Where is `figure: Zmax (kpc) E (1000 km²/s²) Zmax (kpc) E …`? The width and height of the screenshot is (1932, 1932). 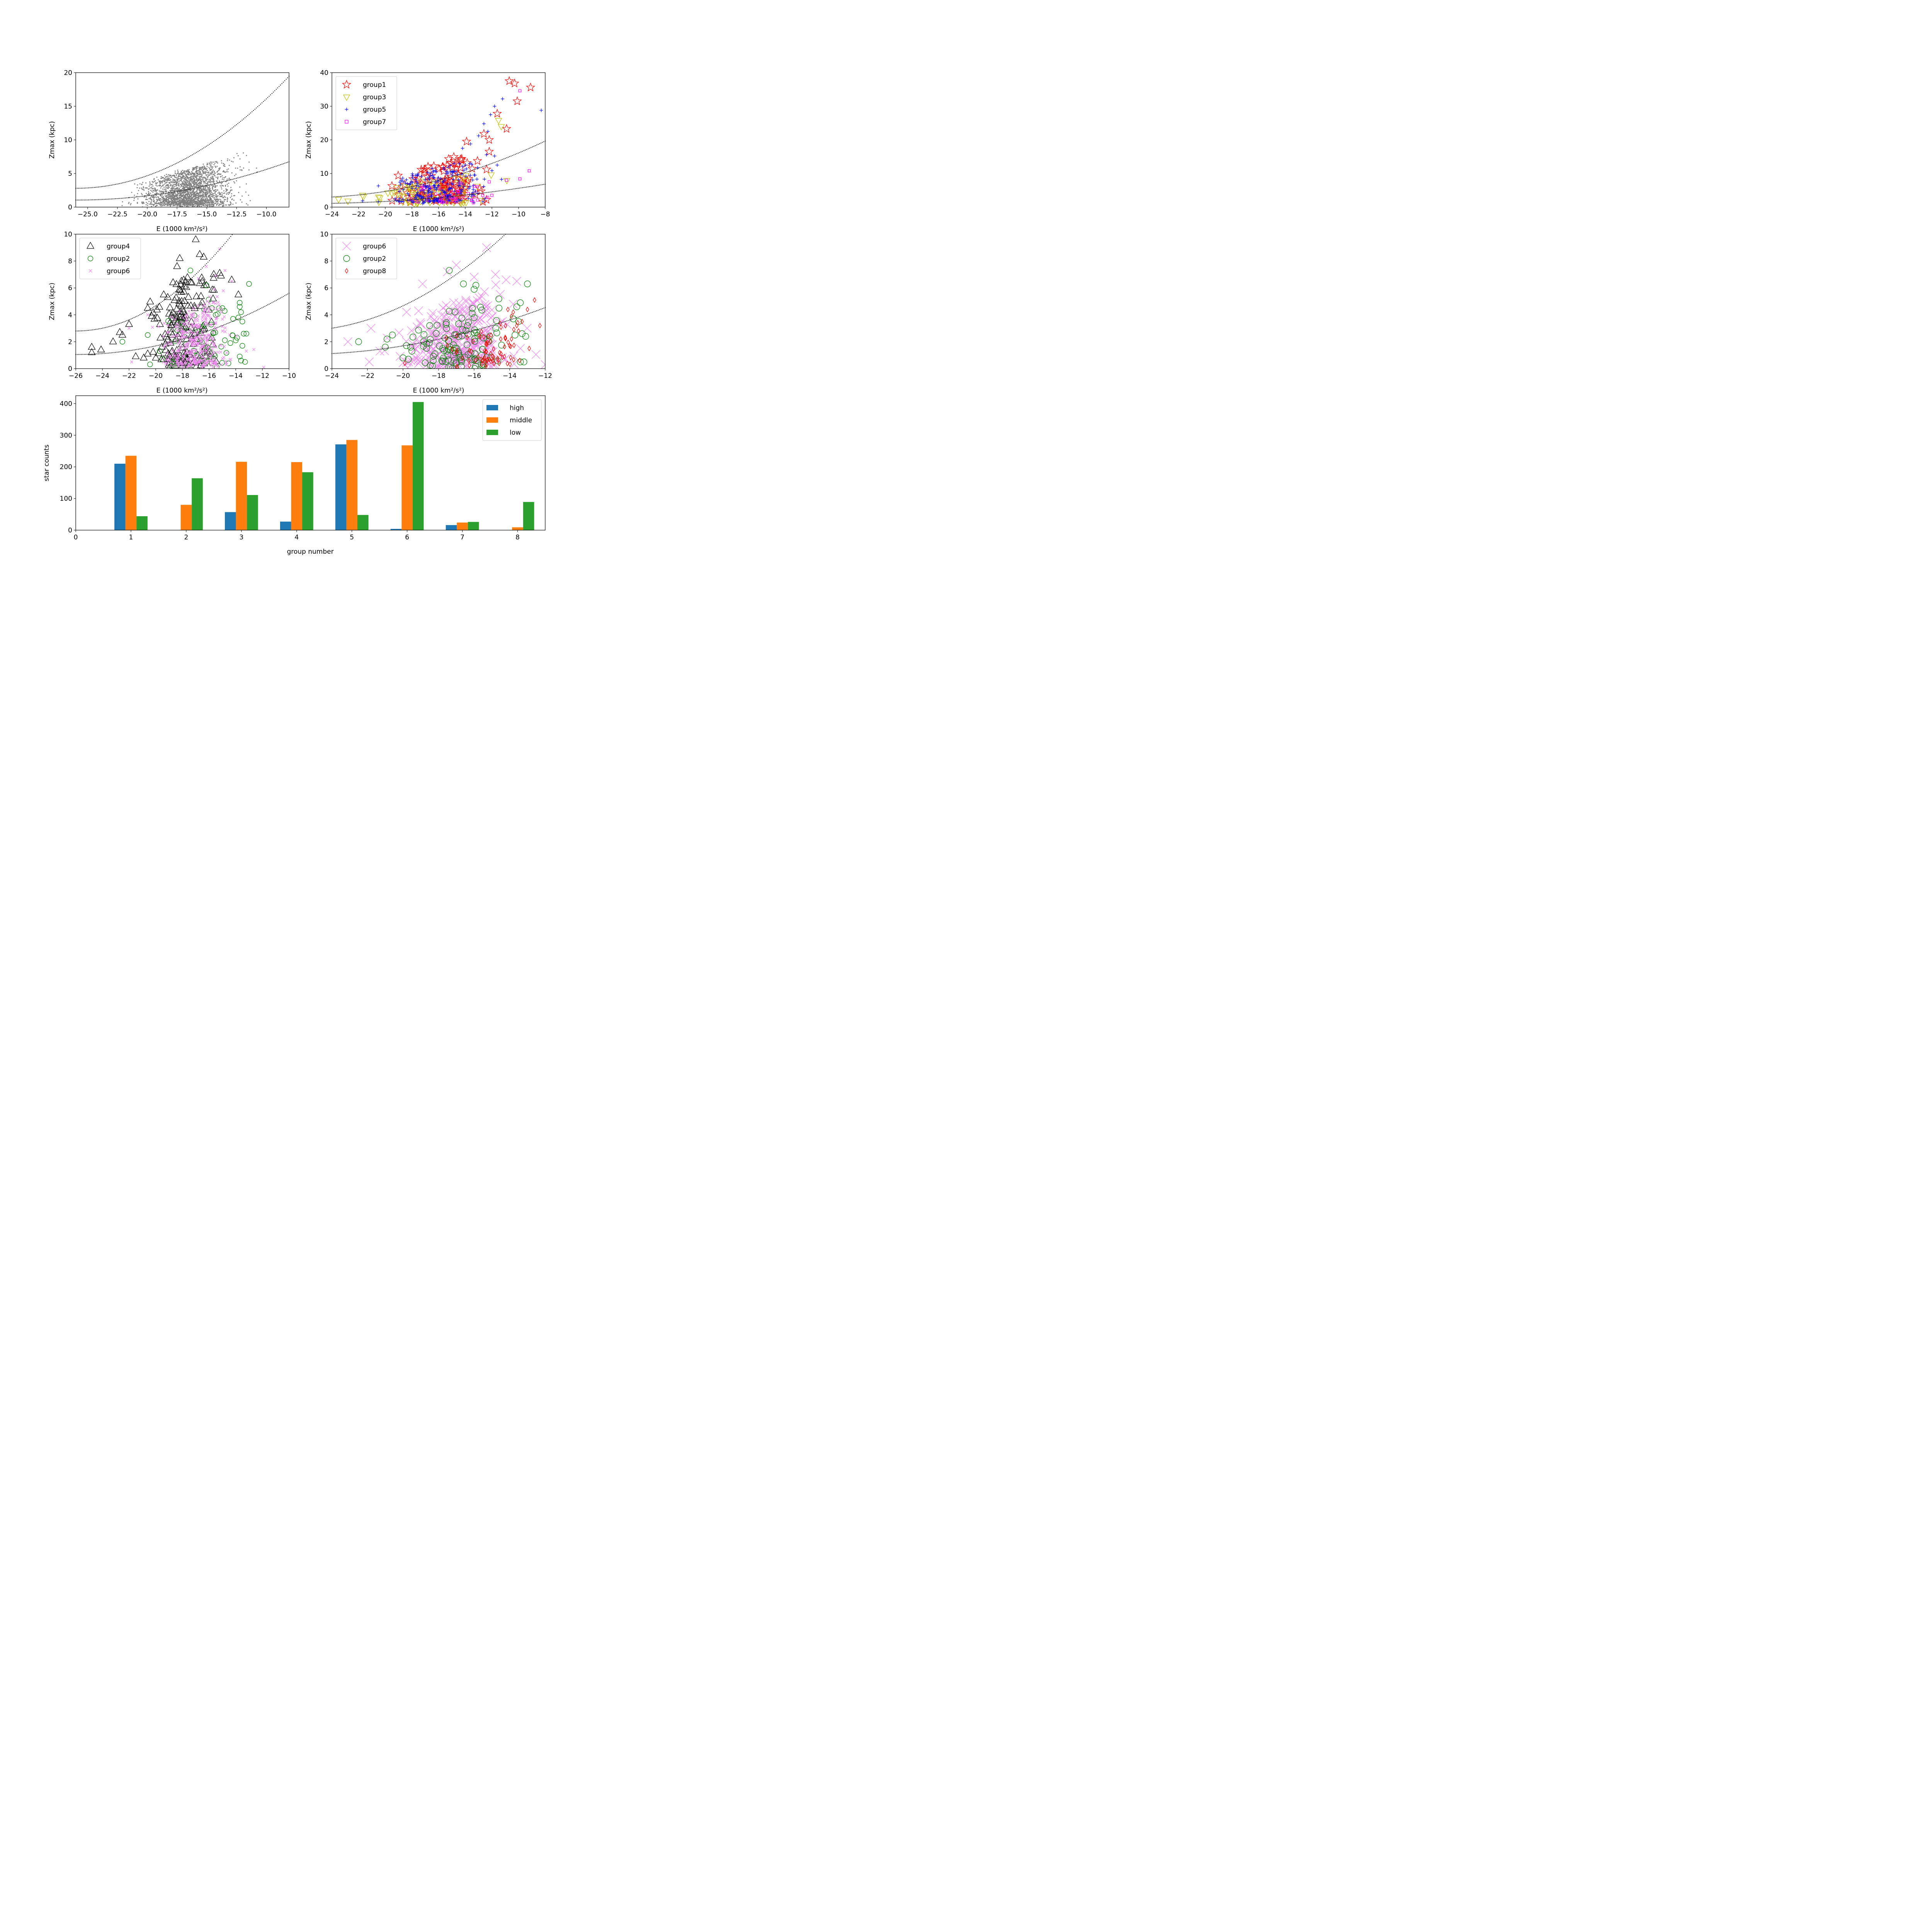
figure: Zmax (kpc) E (1000 km²/s²) Zmax (kpc) E … is located at coordinates (298, 298).